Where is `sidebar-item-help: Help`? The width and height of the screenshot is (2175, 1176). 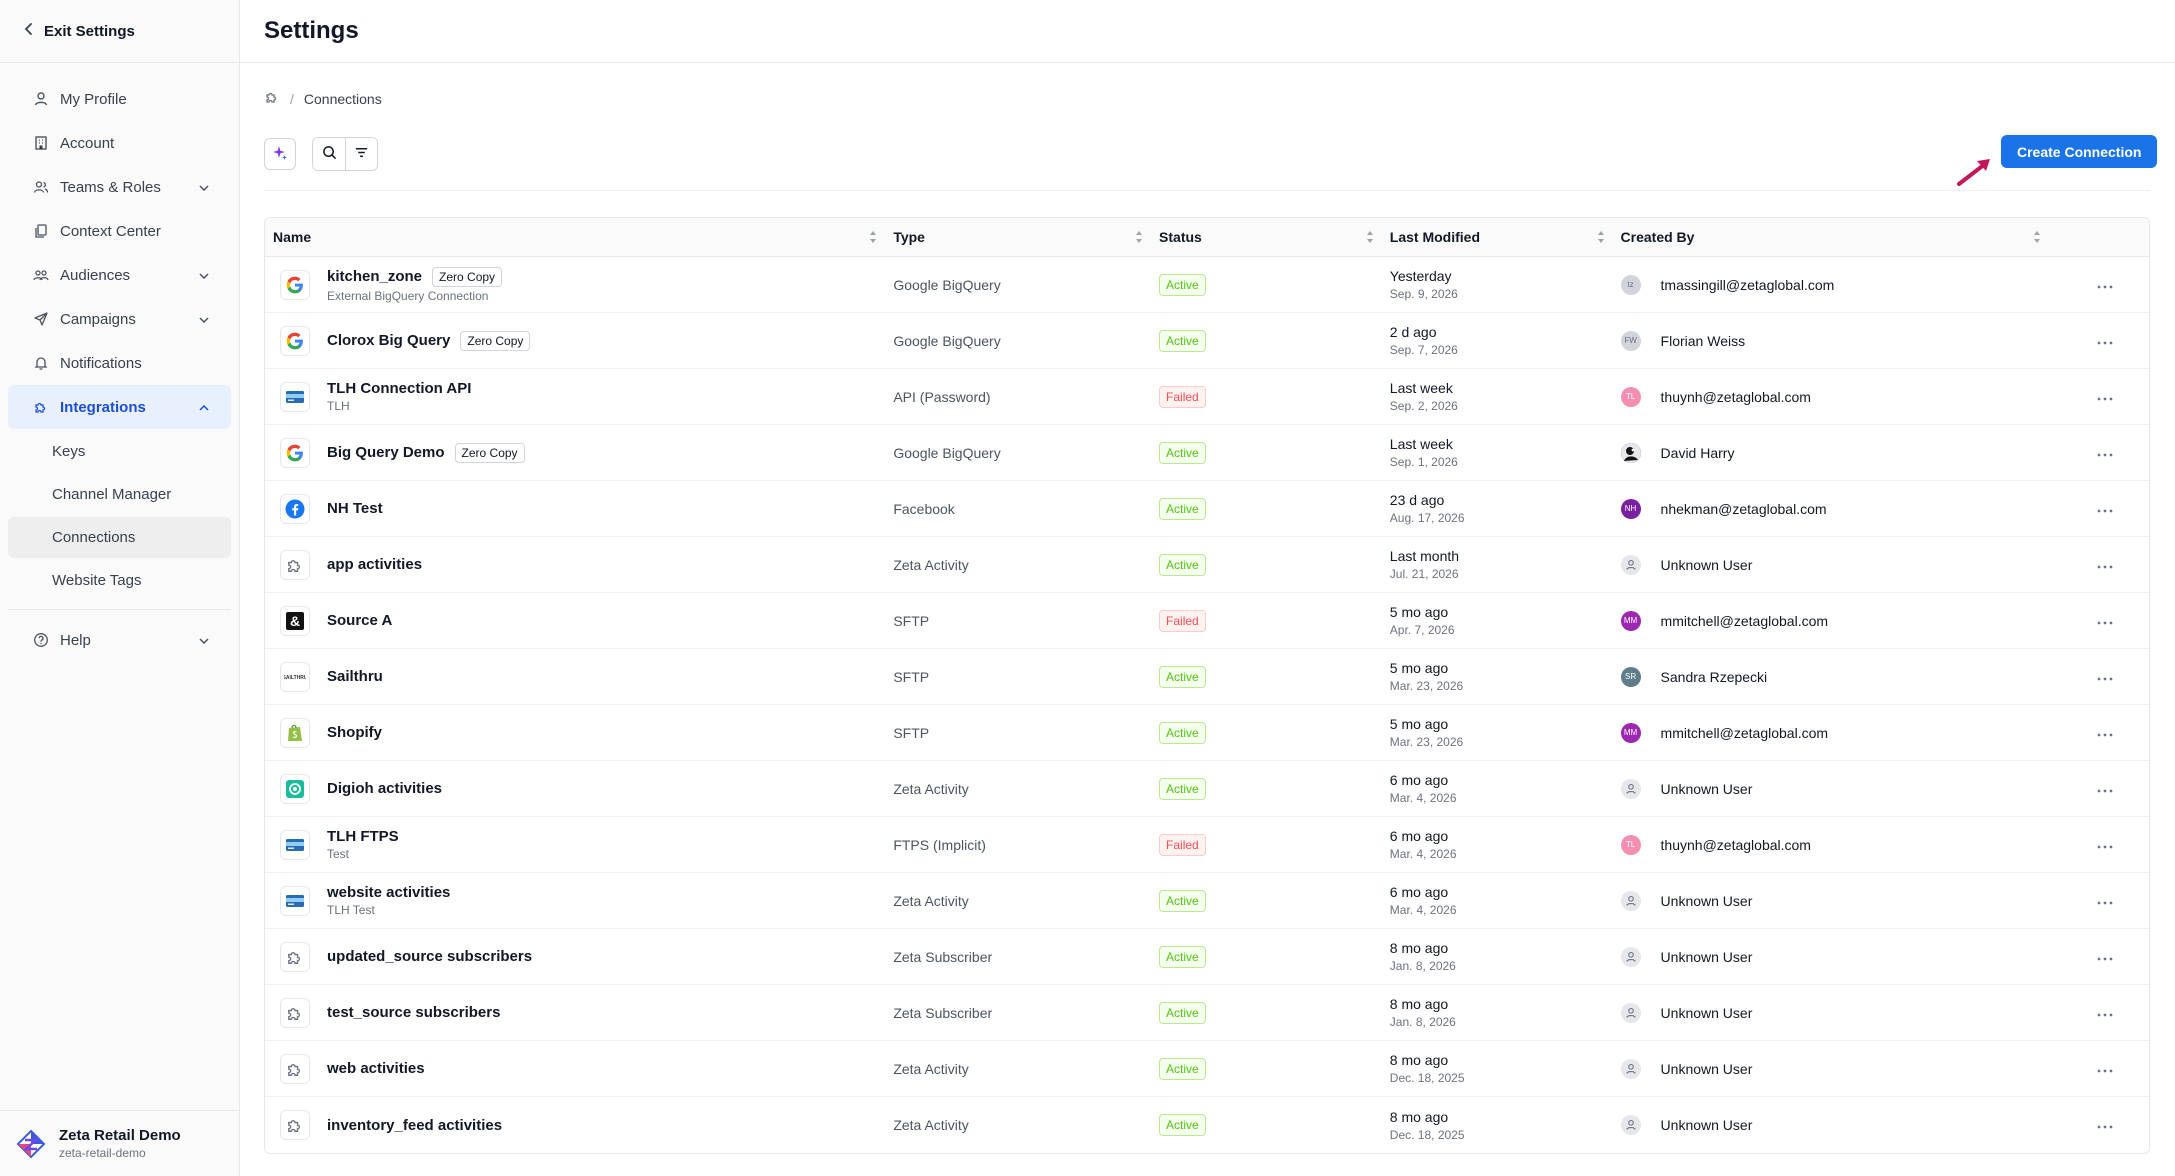 sidebar-item-help: Help is located at coordinates (119, 640).